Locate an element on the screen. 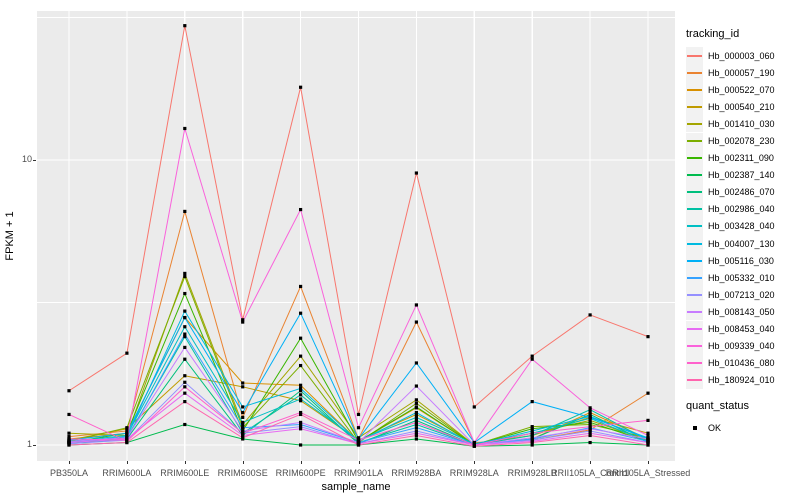 The image size is (800, 500). legend-item-label: OK is located at coordinates (715, 427).